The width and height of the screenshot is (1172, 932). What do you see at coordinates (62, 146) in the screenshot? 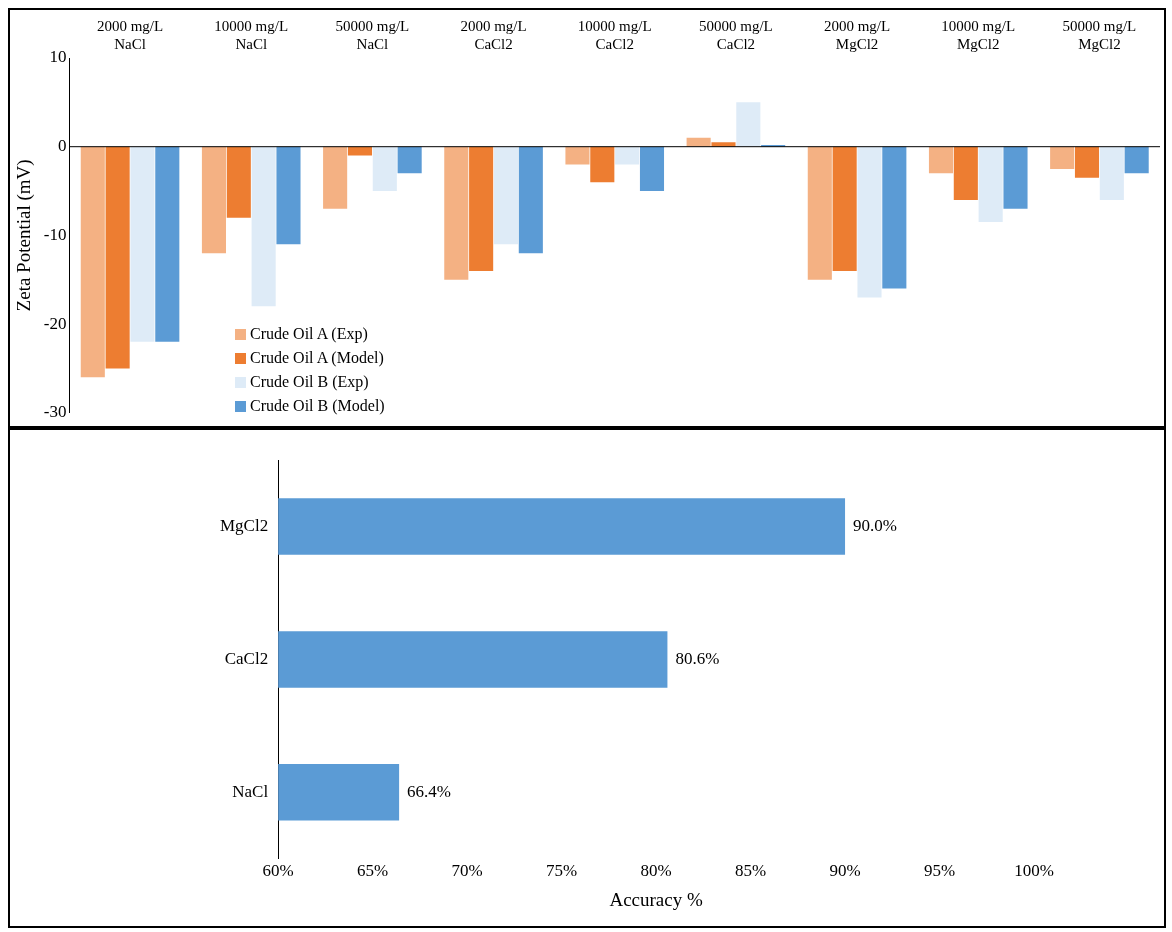
I see `y-tick-label: 0` at bounding box center [62, 146].